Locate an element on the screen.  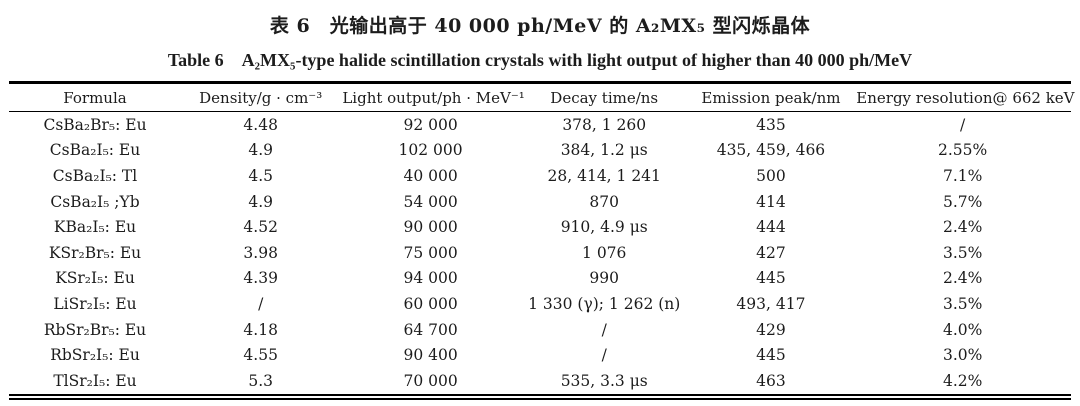
table-cell: KBa₂I₅: Eu is located at coordinates (95, 227).